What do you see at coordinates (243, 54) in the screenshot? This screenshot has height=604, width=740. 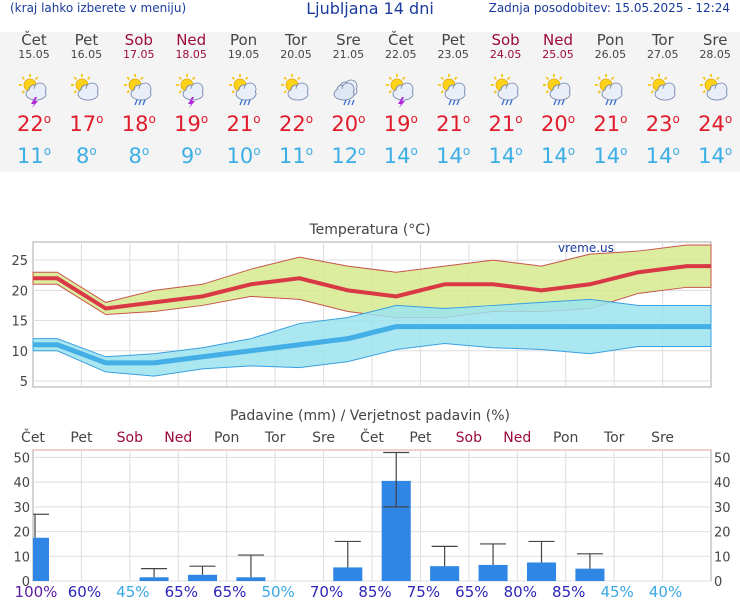 I see `day-date: 19.05` at bounding box center [243, 54].